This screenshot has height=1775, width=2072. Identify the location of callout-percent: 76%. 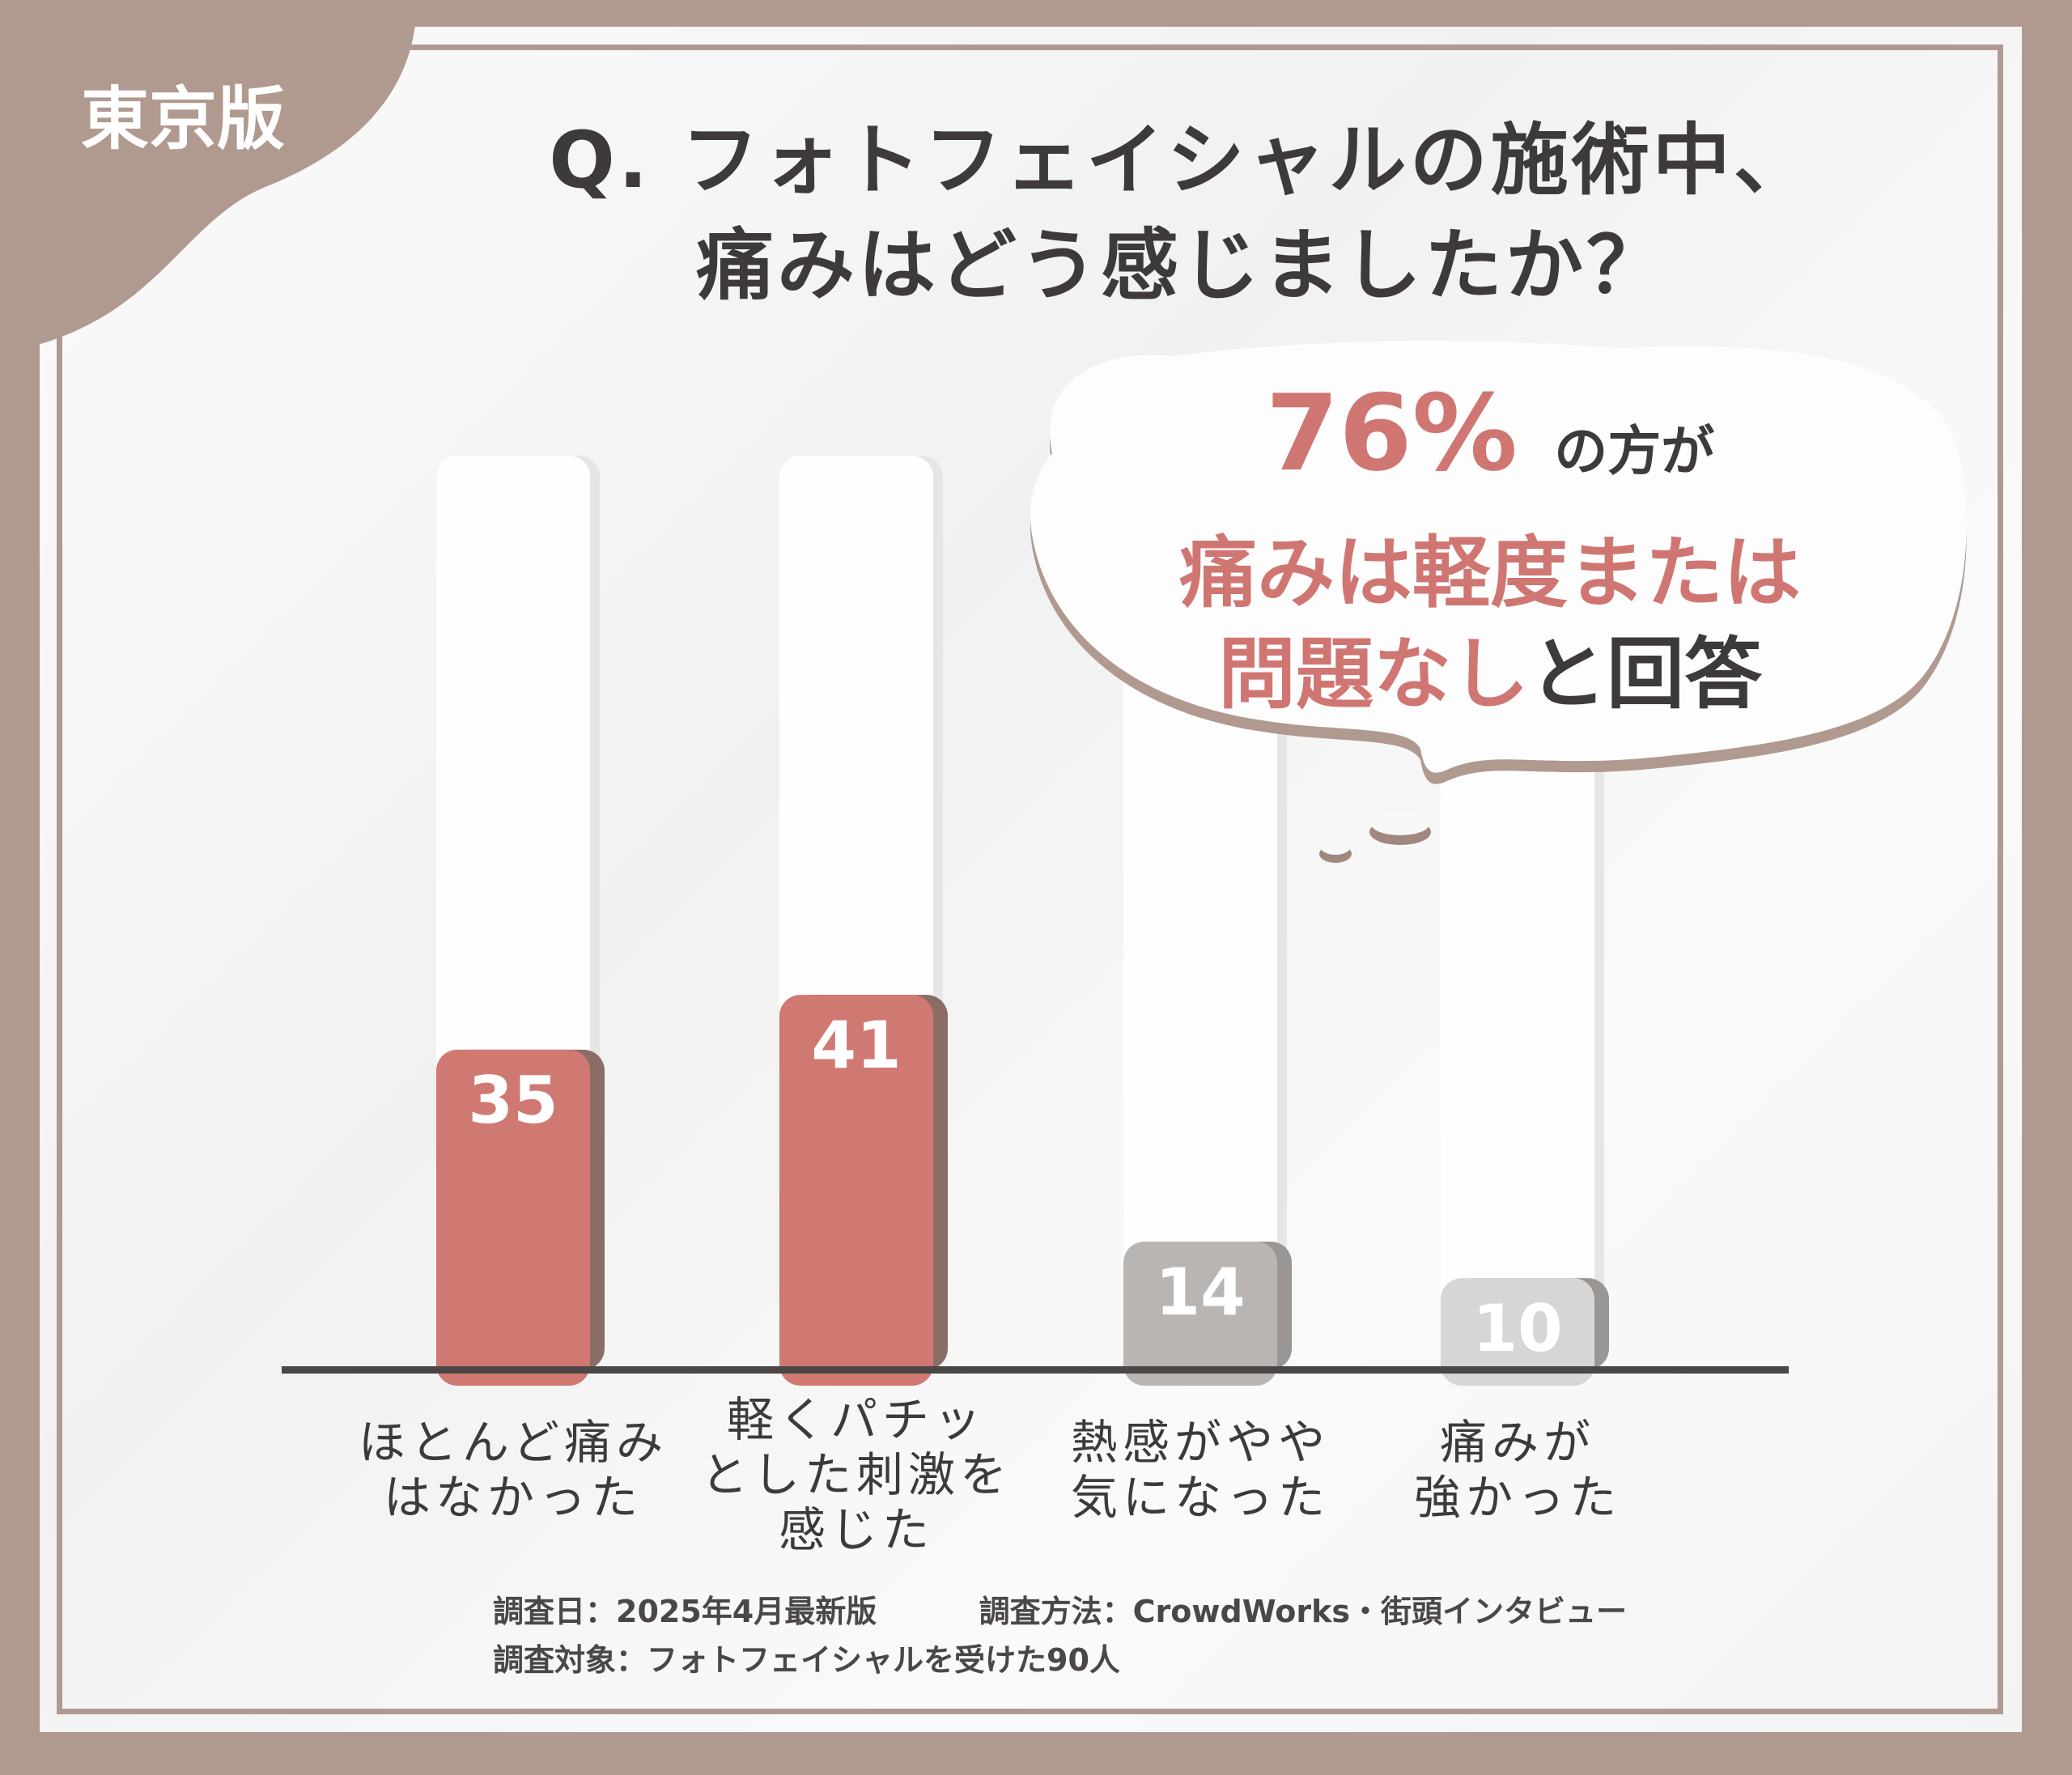
(1391, 433).